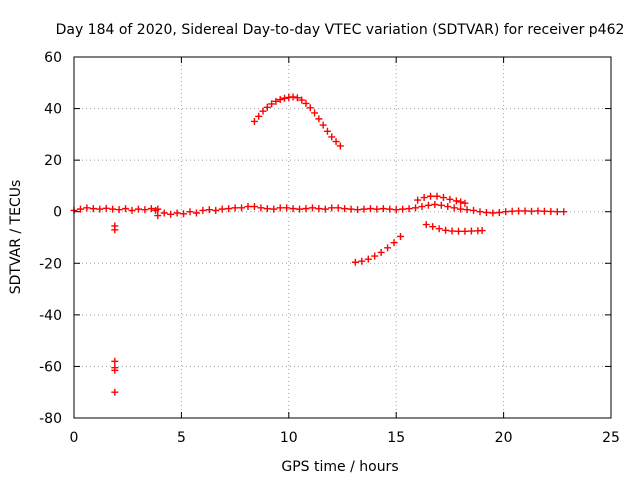 Image resolution: width=640 pixels, height=480 pixels. Describe the element at coordinates (57, 213) in the screenshot. I see `y-tick-label: 0` at that location.